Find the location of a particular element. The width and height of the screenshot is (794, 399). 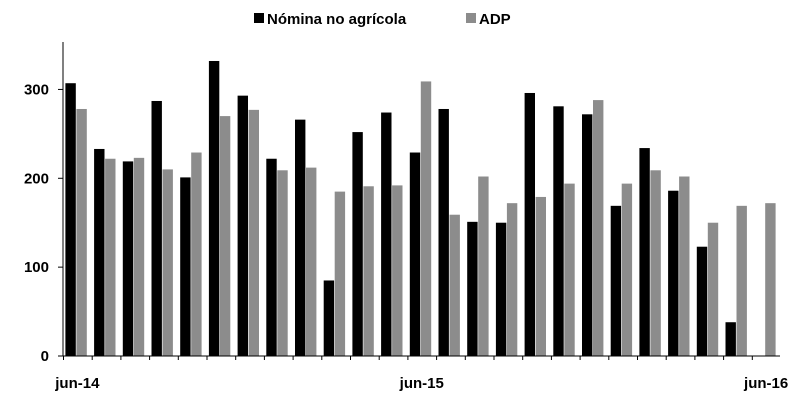

y-tick-label-100: 100 is located at coordinates (36, 267).